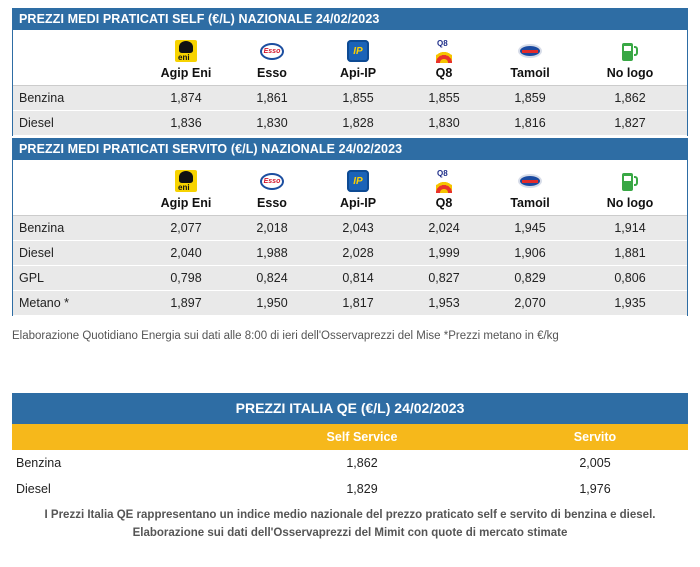  What do you see at coordinates (32, 278) in the screenshot?
I see `row-label: GPL` at bounding box center [32, 278].